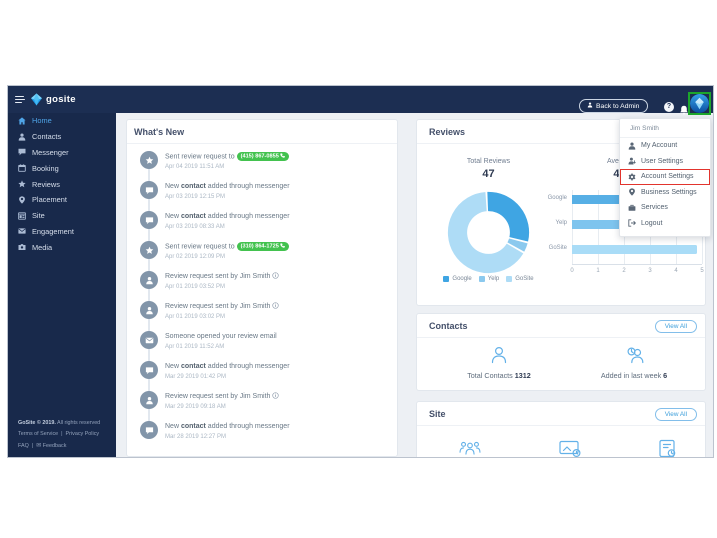 The image size is (717, 538). Describe the element at coordinates (54, 445) in the screenshot. I see `feedback-link: Feedback` at that location.